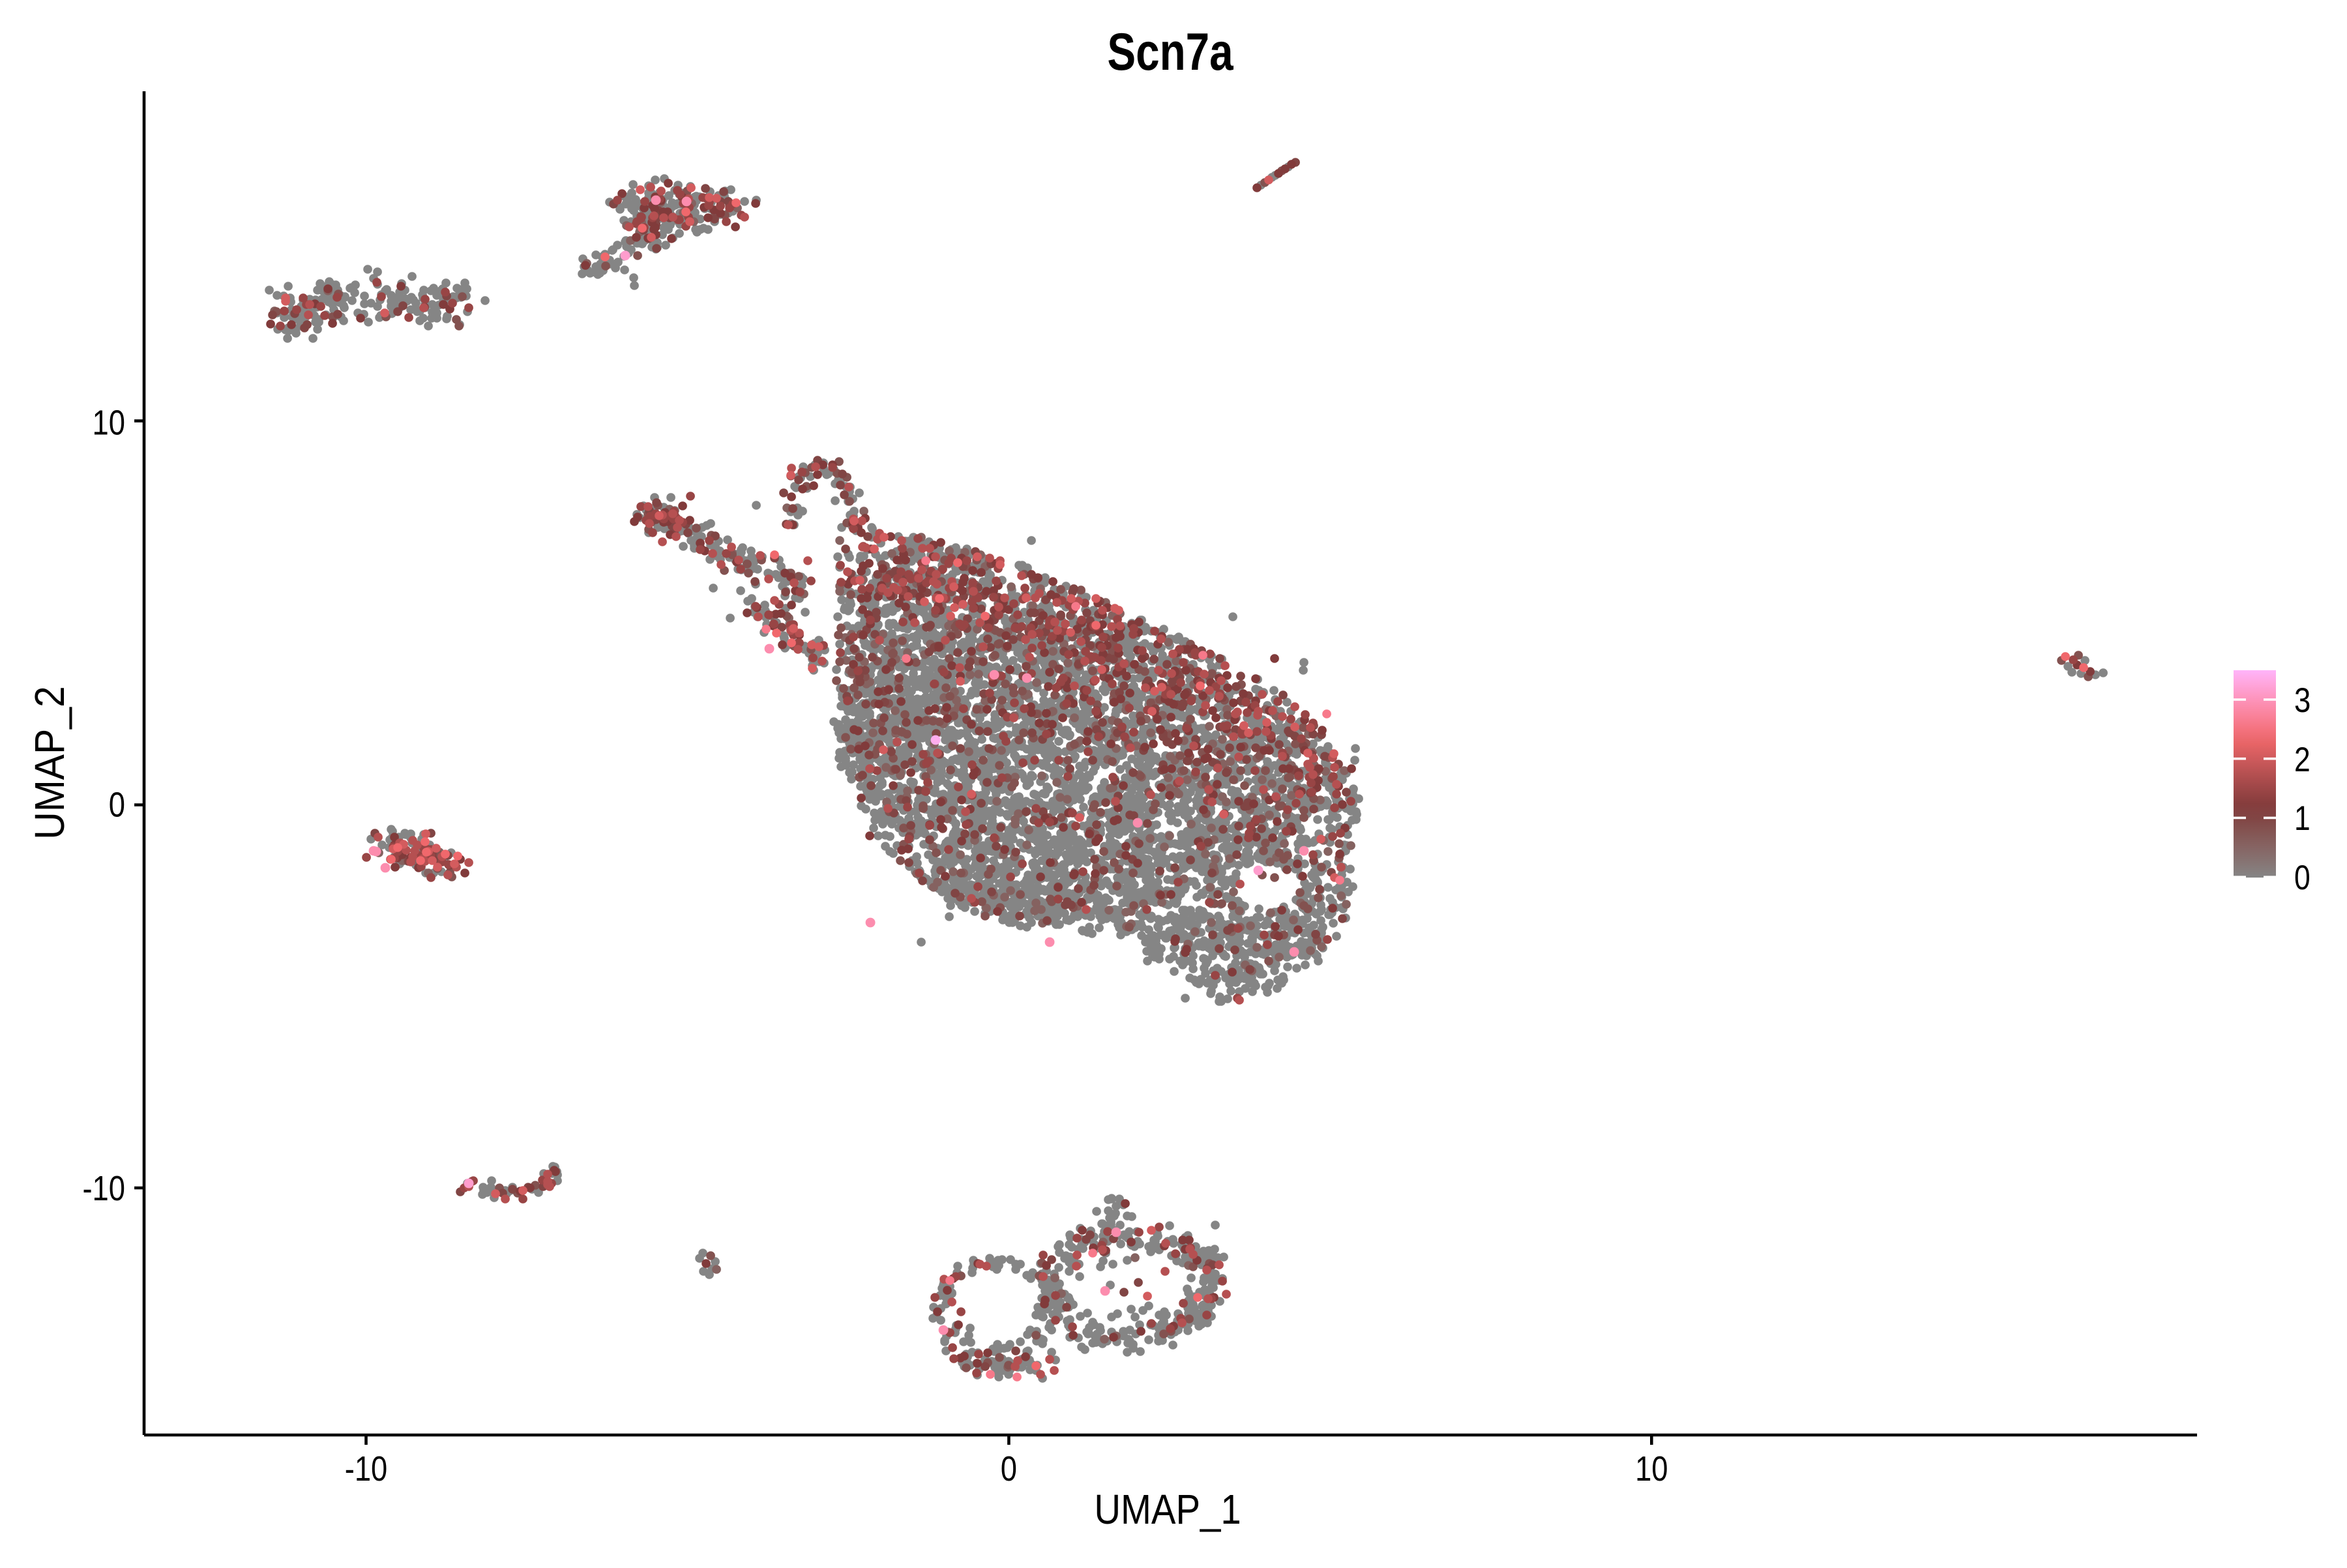 The height and width of the screenshot is (1568, 2347). Describe the element at coordinates (1170, 51) in the screenshot. I see `svg-text: Scn7a` at that location.